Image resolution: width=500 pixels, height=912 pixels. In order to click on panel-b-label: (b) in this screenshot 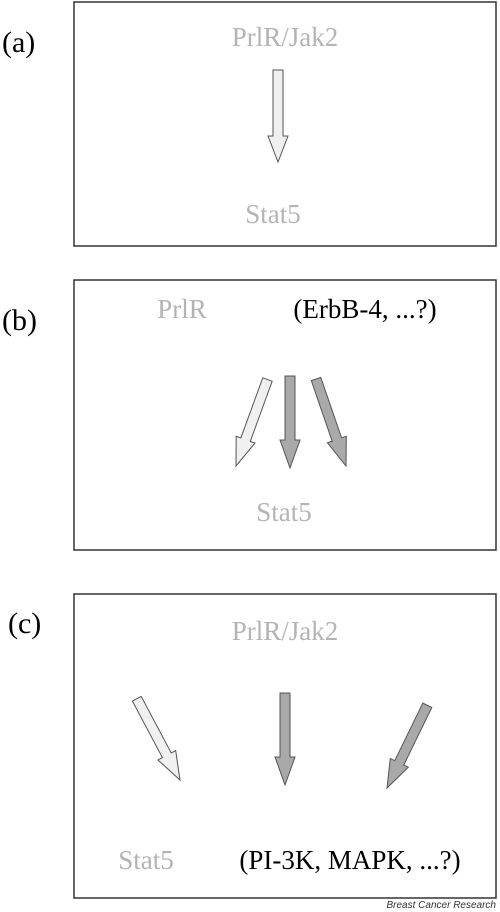, I will do `click(19, 320)`.